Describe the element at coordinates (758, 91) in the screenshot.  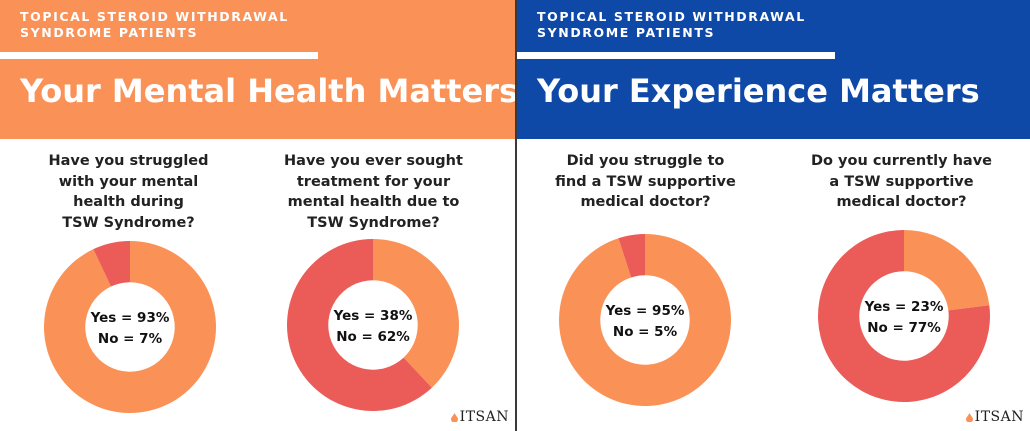
I see `page-title: Your Experience Matters` at that location.